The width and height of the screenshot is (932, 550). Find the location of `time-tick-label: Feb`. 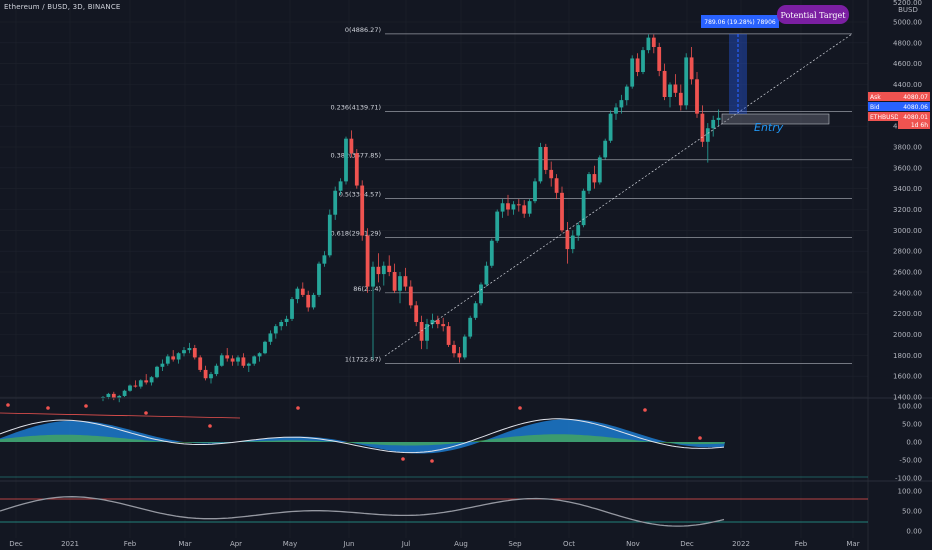

time-tick-label: Feb is located at coordinates (130, 544).